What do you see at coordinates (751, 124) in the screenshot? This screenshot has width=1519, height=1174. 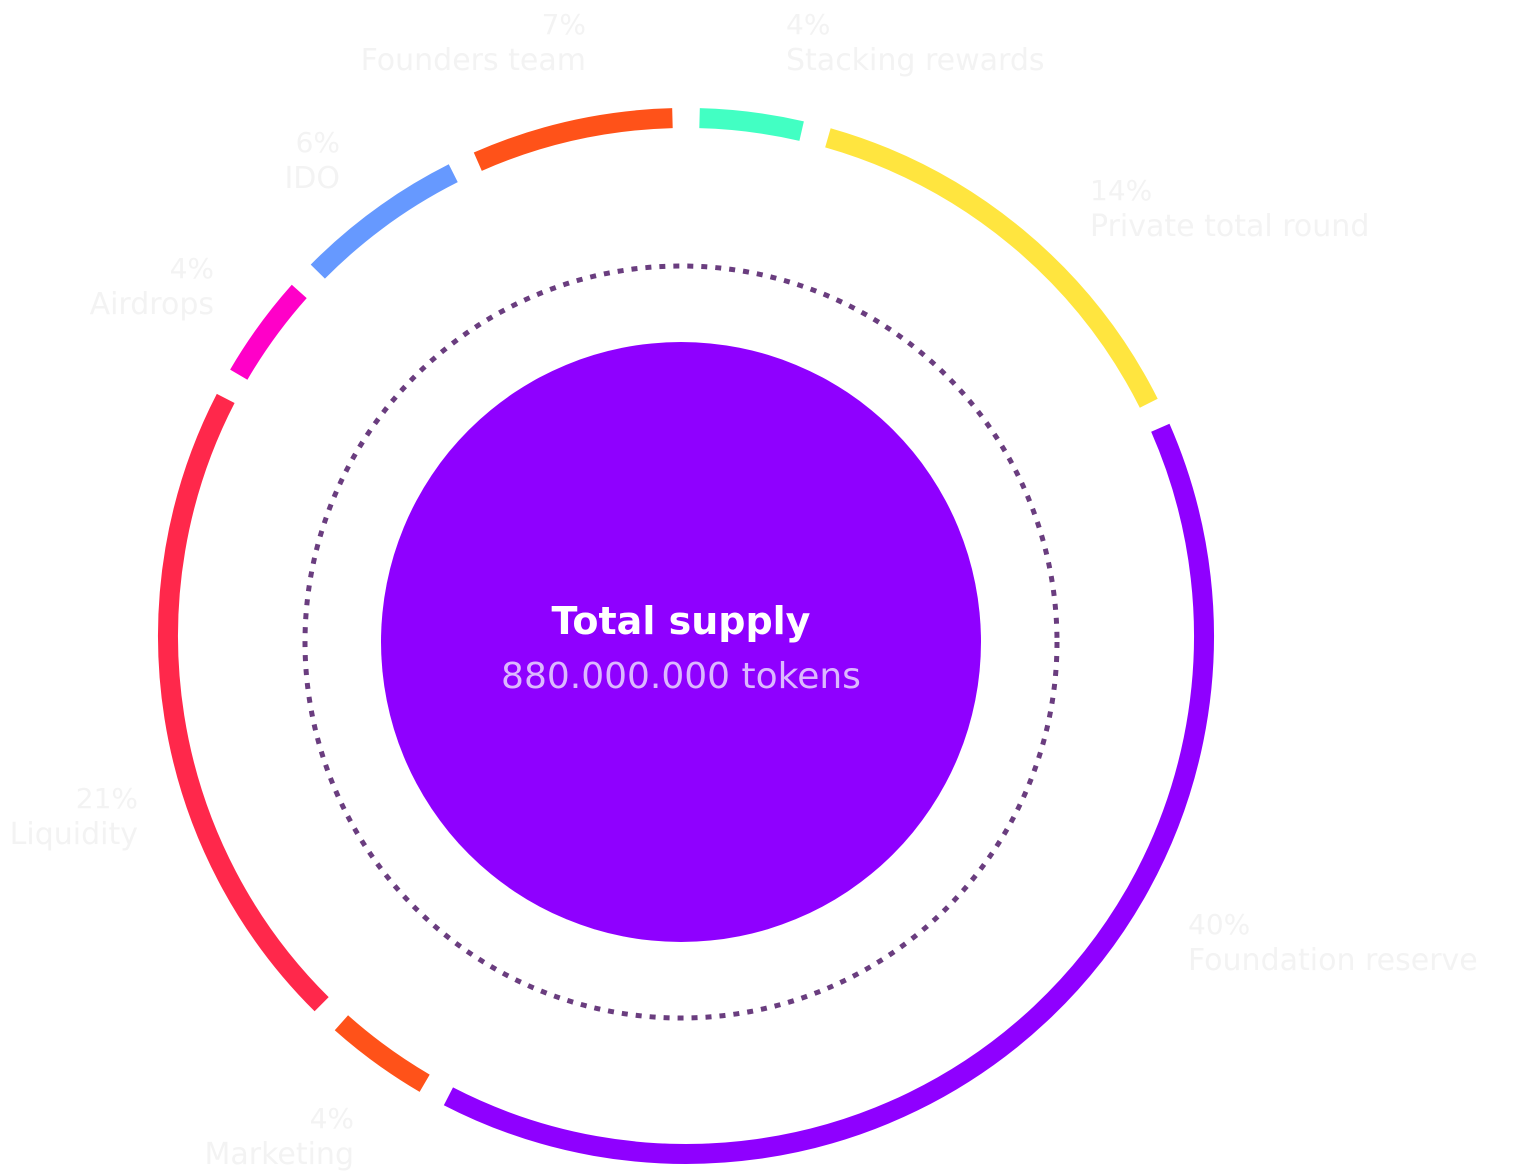 I see `slice-stacking-rewards` at bounding box center [751, 124].